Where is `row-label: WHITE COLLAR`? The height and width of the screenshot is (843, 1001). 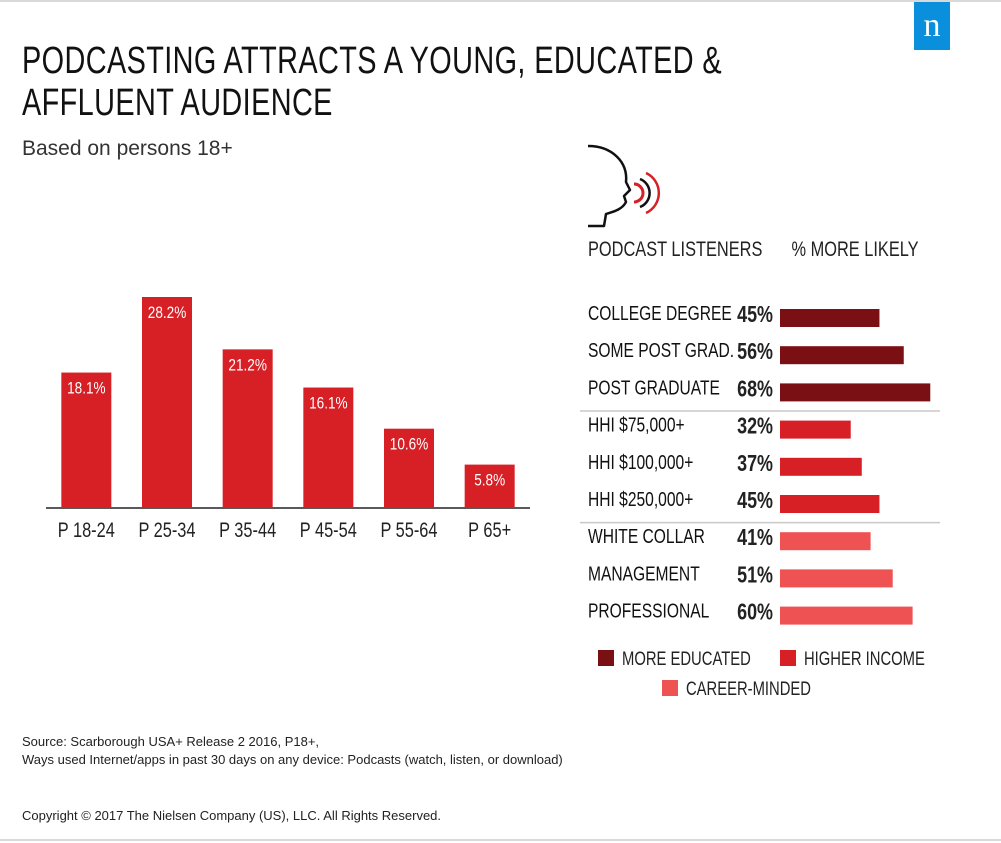
row-label: WHITE COLLAR is located at coordinates (646, 536).